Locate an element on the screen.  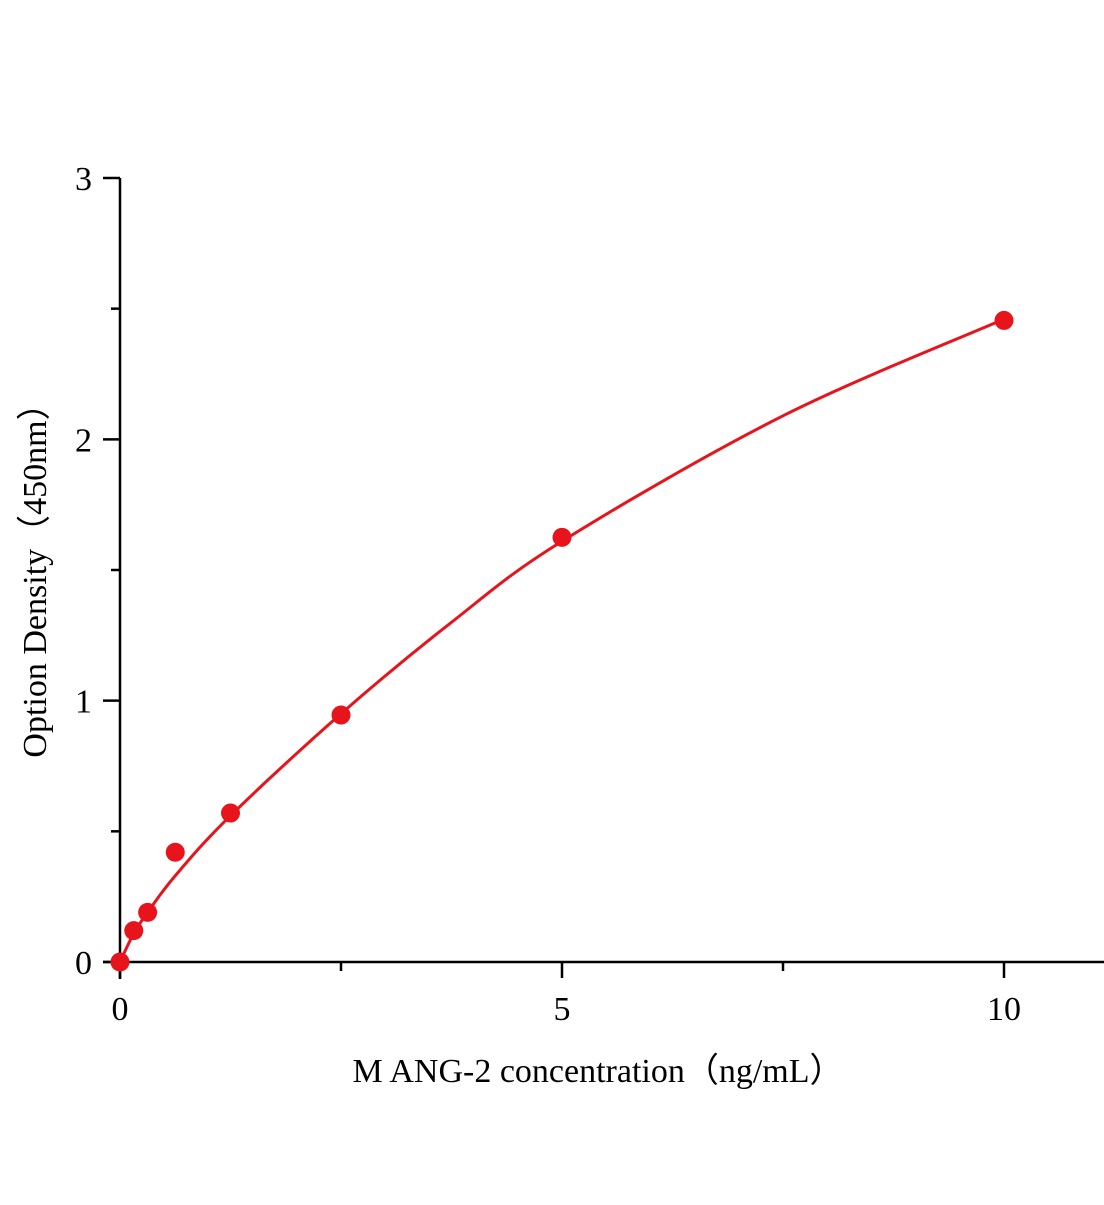
y-tick-label: 0 is located at coordinates (83, 963).